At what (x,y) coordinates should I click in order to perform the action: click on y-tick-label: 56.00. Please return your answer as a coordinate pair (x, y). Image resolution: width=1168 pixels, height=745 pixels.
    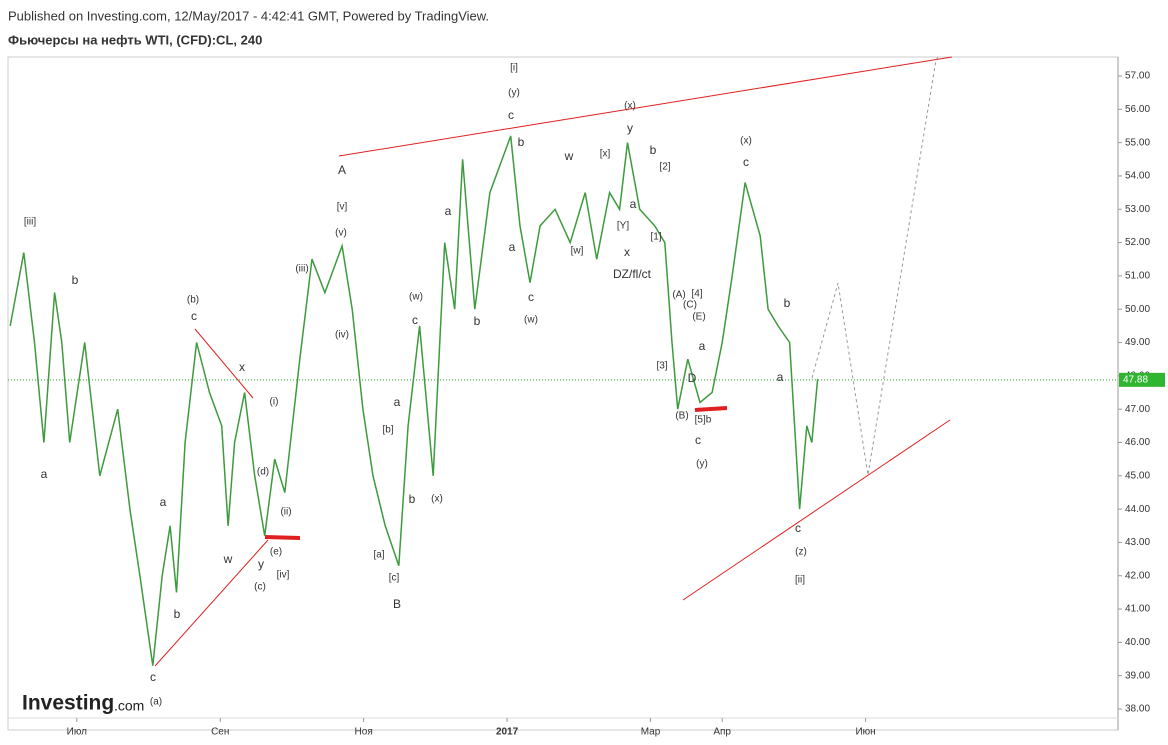
    Looking at the image, I should click on (1137, 109).